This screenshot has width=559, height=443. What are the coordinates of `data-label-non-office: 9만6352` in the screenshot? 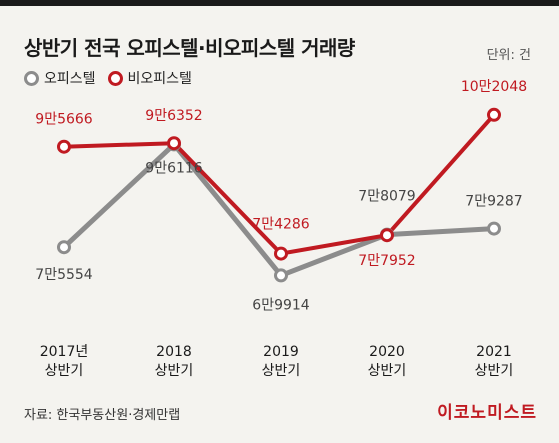 It's located at (173, 116).